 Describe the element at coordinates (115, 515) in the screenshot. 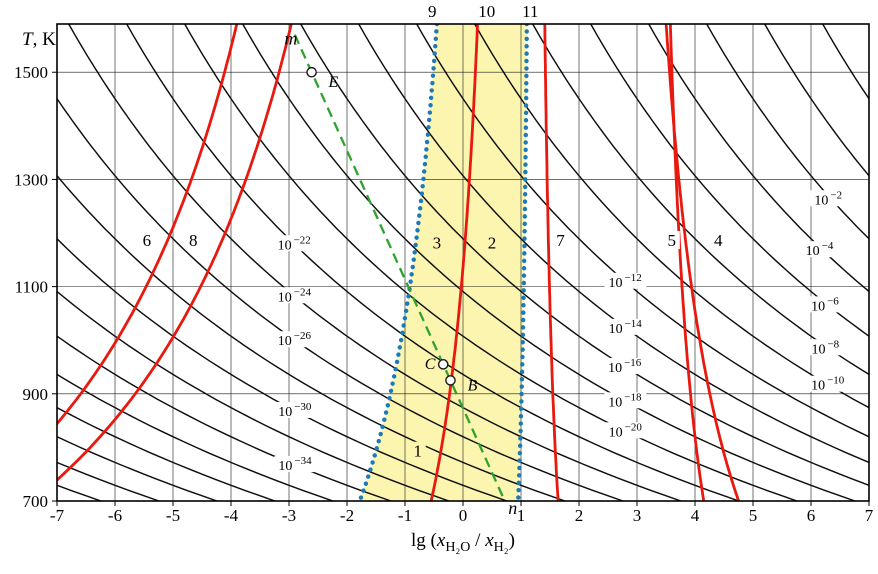

I see `x-tick-label: -6` at that location.